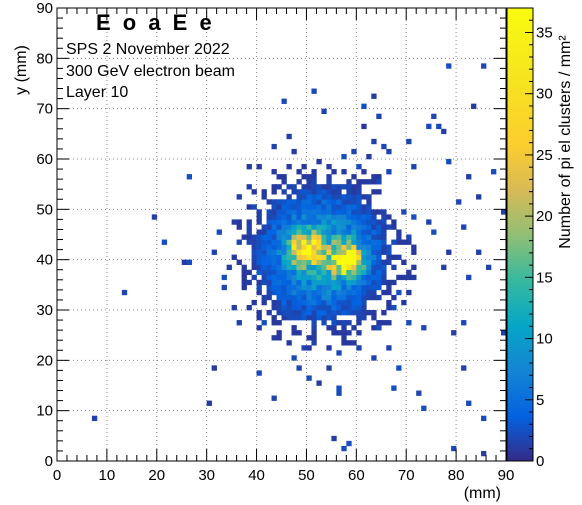  I want to click on x-tick-label: 40, so click(256, 475).